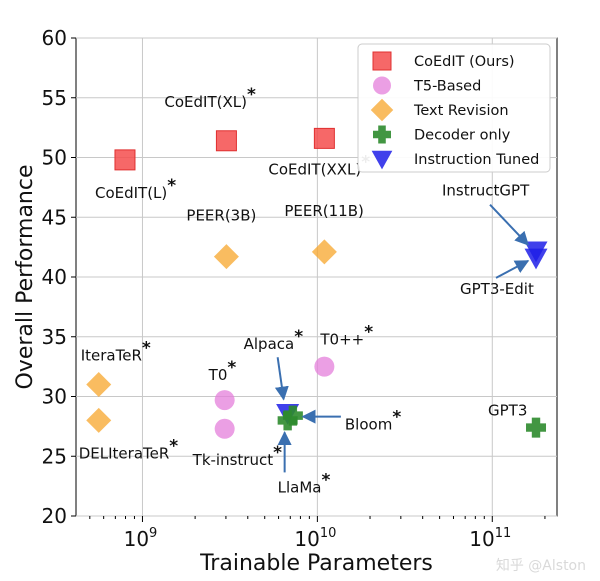  What do you see at coordinates (222, 371) in the screenshot?
I see `point-label: T0*` at bounding box center [222, 371].